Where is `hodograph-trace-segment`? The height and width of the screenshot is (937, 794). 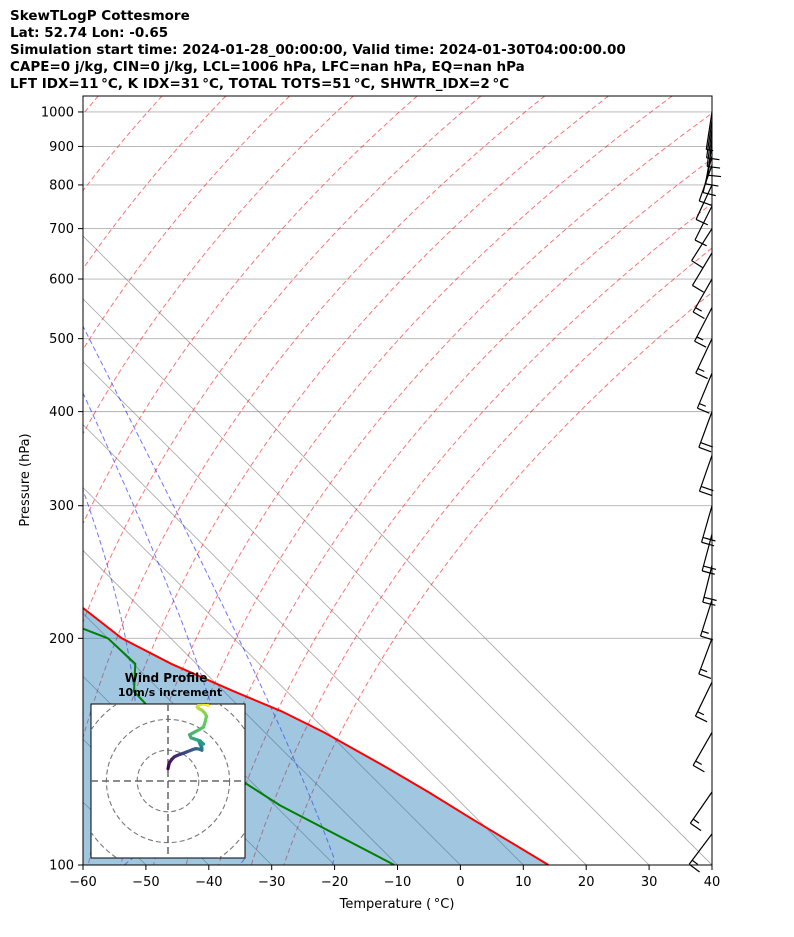 hodograph-trace-segment is located at coordinates (207, 706).